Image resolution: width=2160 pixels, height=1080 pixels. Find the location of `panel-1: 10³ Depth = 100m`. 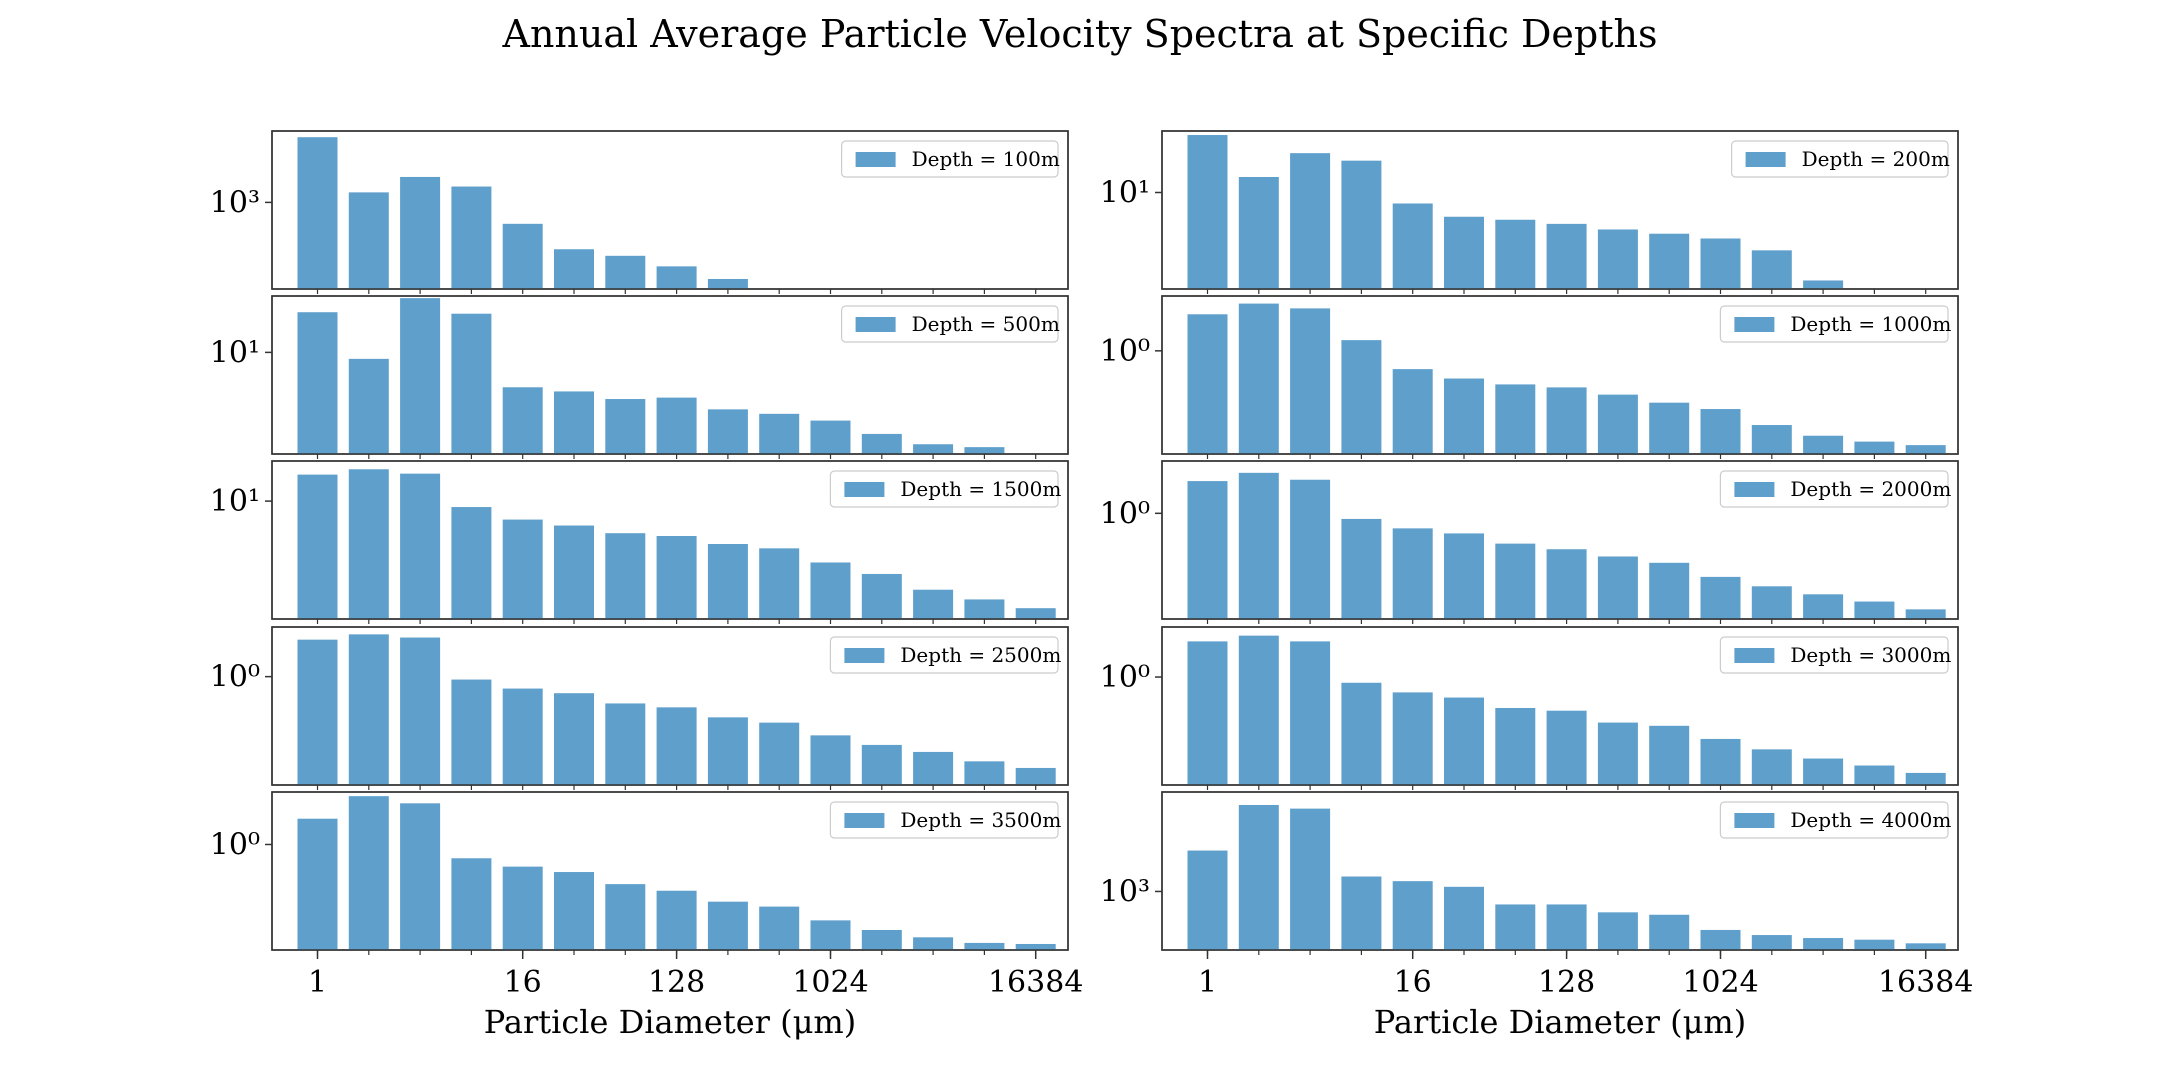

panel-1: 10³ Depth = 100m is located at coordinates (639, 212).